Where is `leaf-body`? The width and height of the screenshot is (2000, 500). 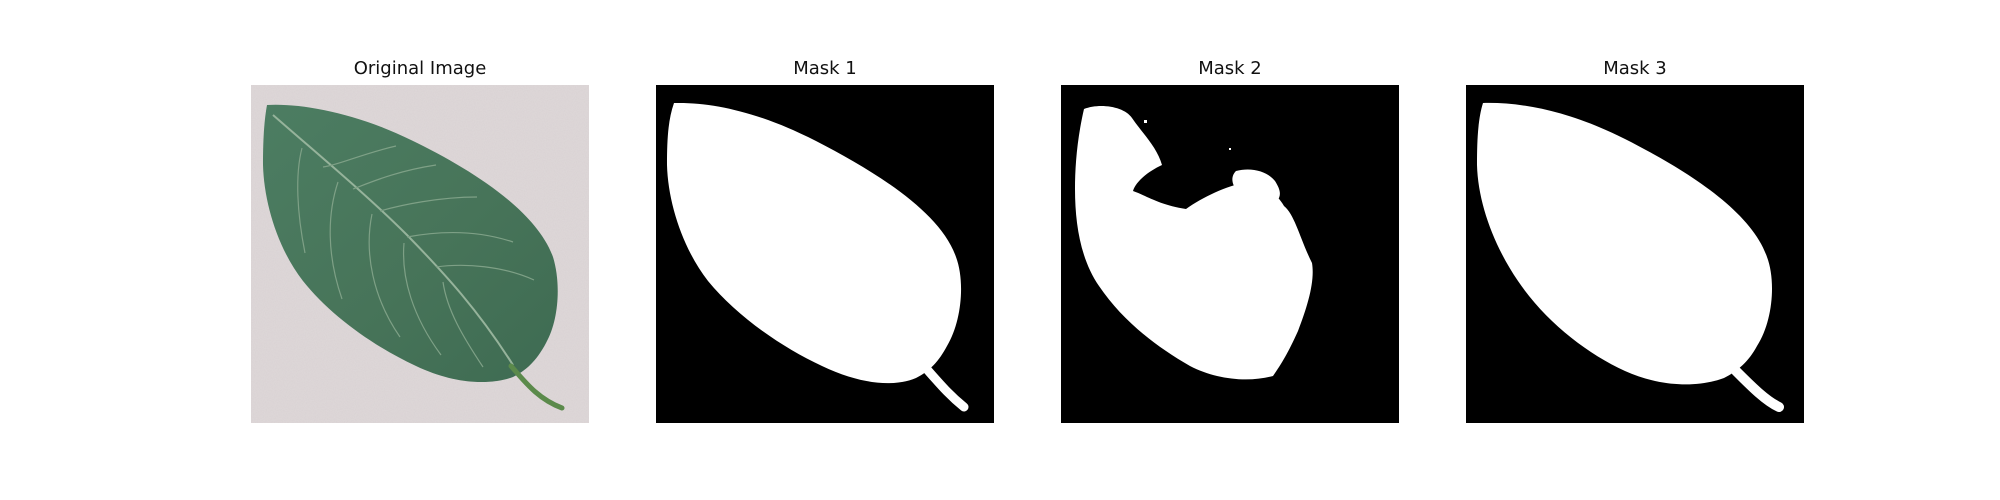 leaf-body is located at coordinates (410, 243).